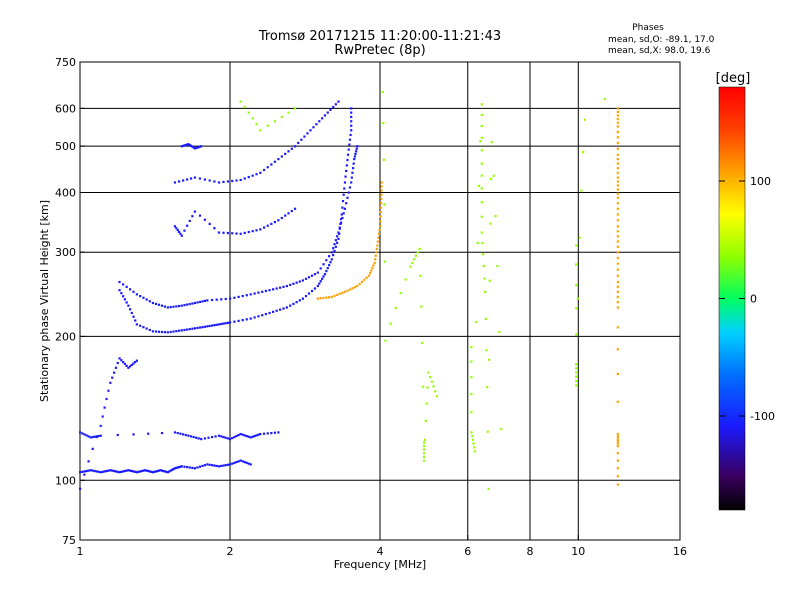 This screenshot has height=600, width=800. What do you see at coordinates (380, 564) in the screenshot?
I see `x-axis-label: Frequency [MHz]` at bounding box center [380, 564].